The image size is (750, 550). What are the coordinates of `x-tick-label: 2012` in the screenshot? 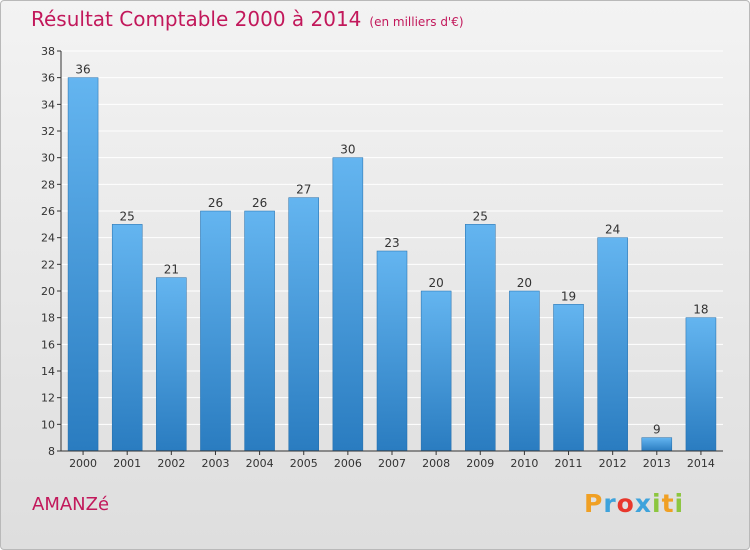 It's located at (613, 463).